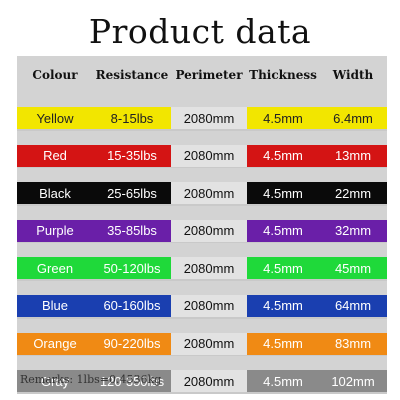 The image size is (400, 400). I want to click on table-row: Black 25-65lbs 2080mm 4.5mm 22mm, so click(202, 187).